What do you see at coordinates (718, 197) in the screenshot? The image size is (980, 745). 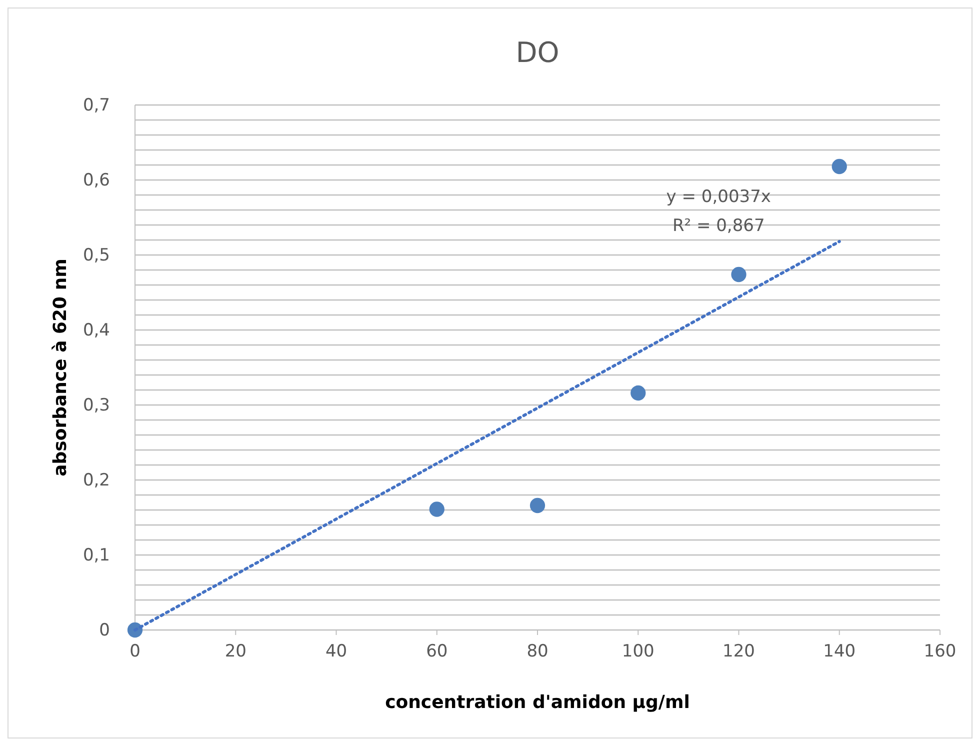 I see `annotation: y = 0,0037x` at bounding box center [718, 197].